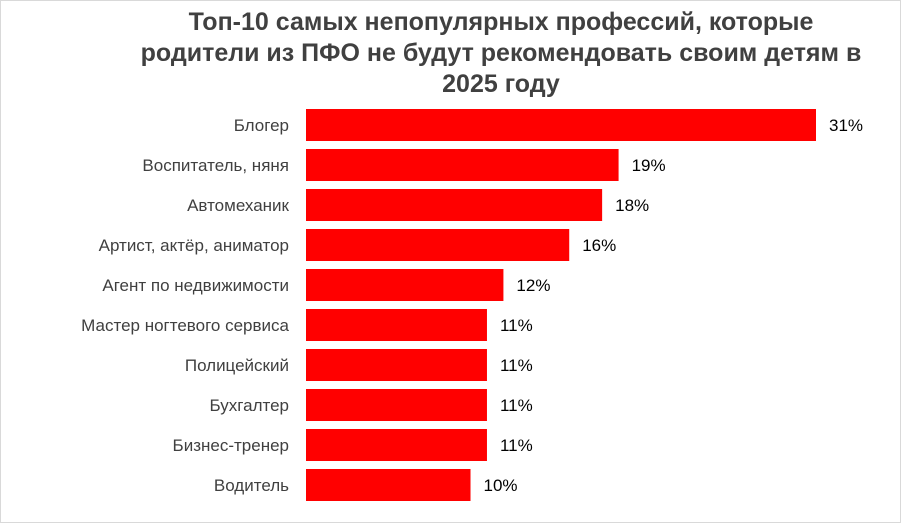  What do you see at coordinates (231, 445) in the screenshot?
I see `category-label: Бизнес-тренер` at bounding box center [231, 445].